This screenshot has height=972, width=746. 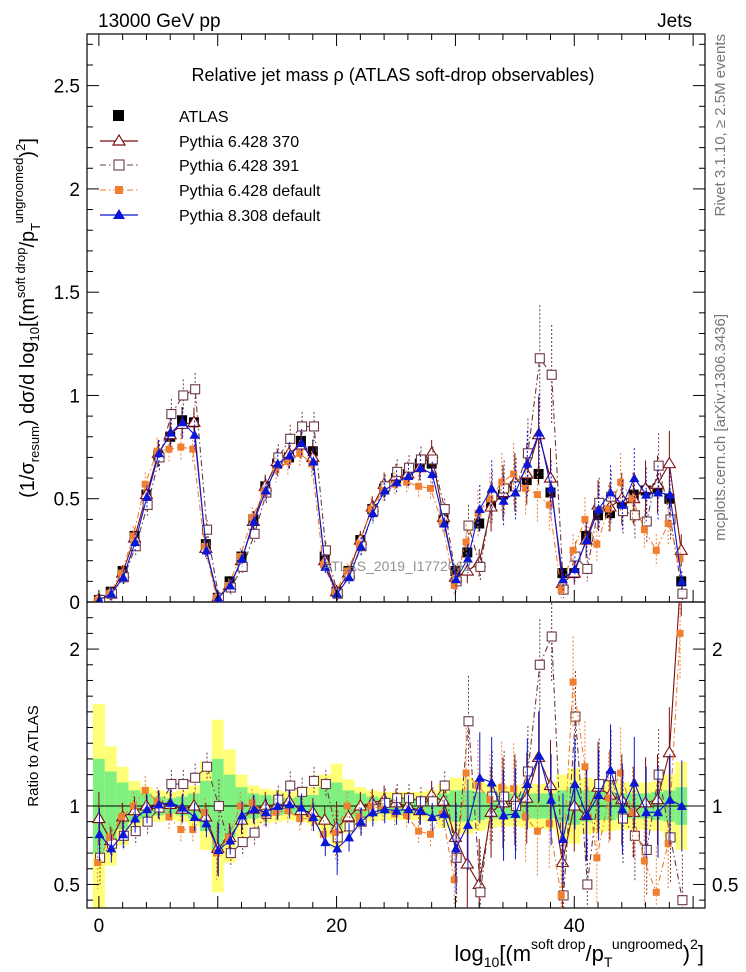 What do you see at coordinates (239, 142) in the screenshot?
I see `legend-label-pythia6-370: Pythia 6.428 370` at bounding box center [239, 142].